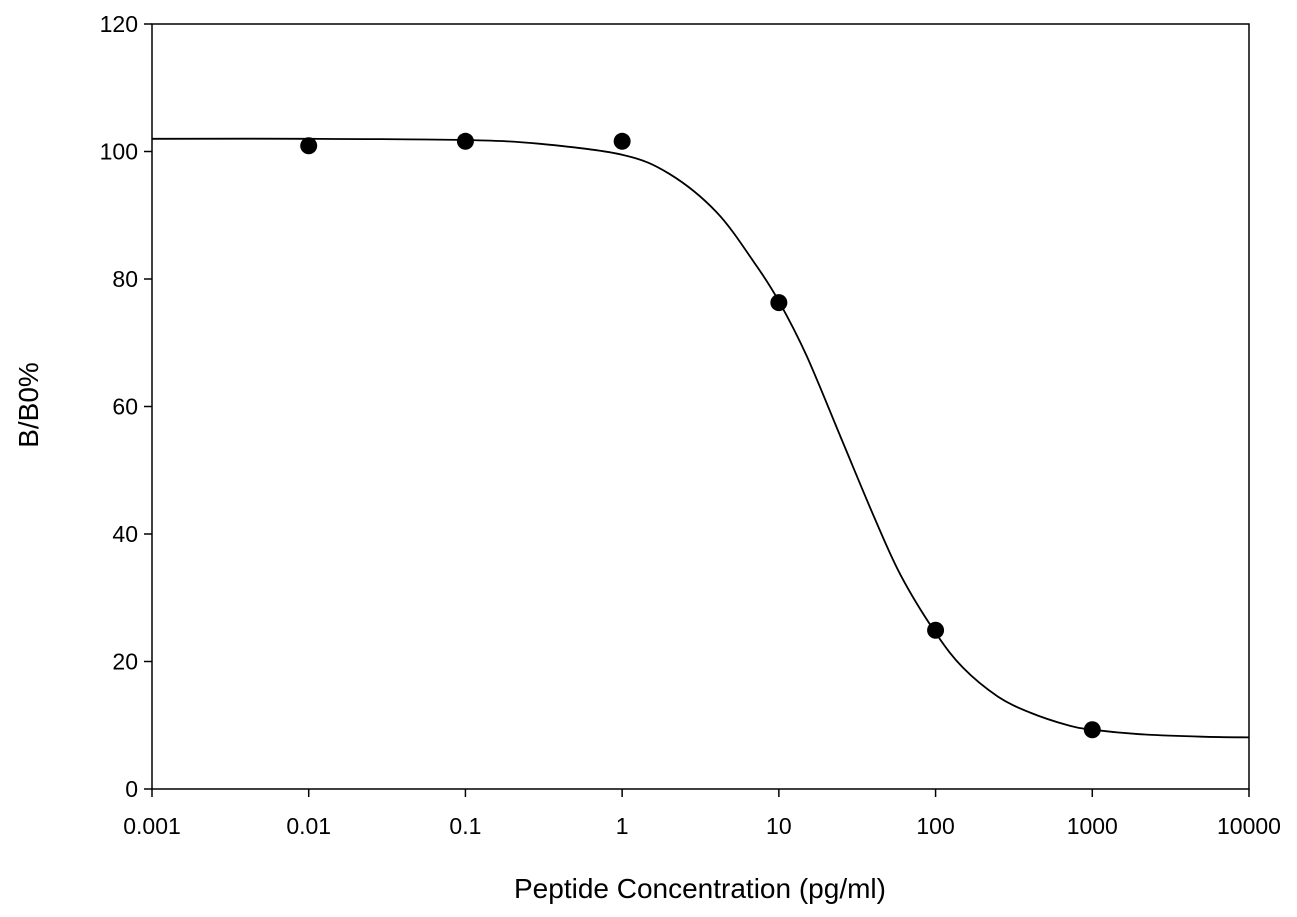 Image resolution: width=1297 pixels, height=917 pixels. What do you see at coordinates (125, 662) in the screenshot?
I see `y-tick-label: 20` at bounding box center [125, 662].